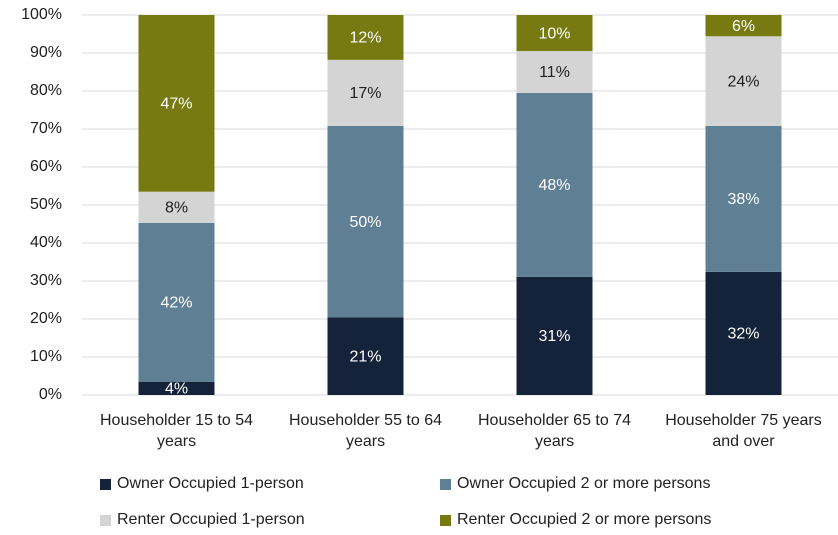 Image resolution: width=838 pixels, height=535 pixels. I want to click on legend-item: Renter Occupied 2 or more persons, so click(575, 520).